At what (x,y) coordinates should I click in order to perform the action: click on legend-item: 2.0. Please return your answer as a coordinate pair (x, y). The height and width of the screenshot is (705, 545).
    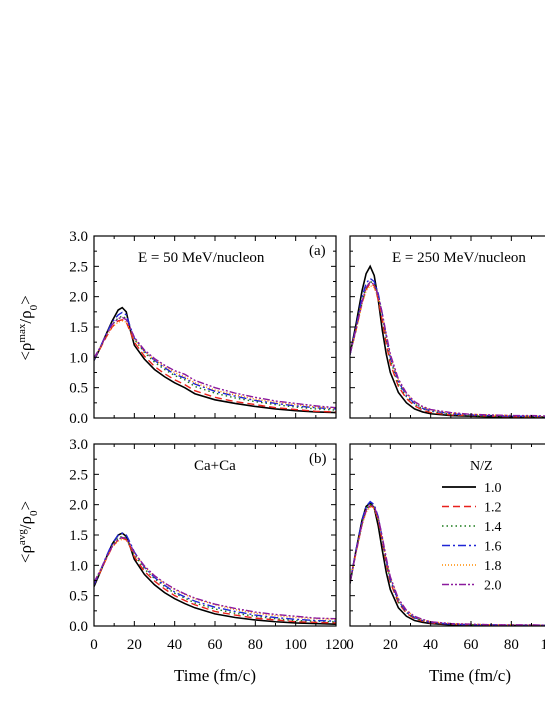
    Looking at the image, I should click on (472, 586).